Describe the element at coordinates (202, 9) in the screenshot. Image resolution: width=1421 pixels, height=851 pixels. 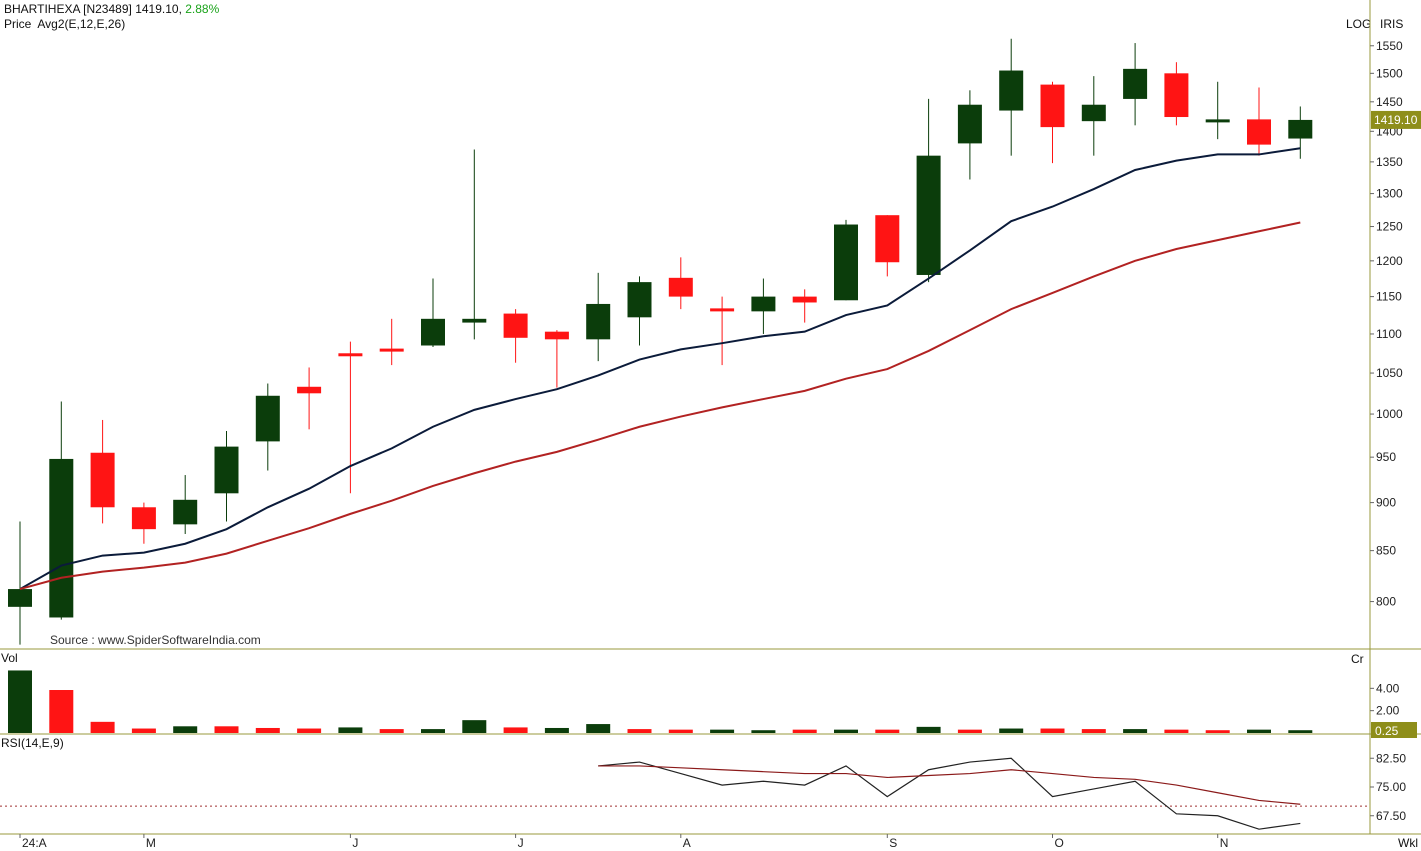
I see `change-percent: 2.88%` at that location.